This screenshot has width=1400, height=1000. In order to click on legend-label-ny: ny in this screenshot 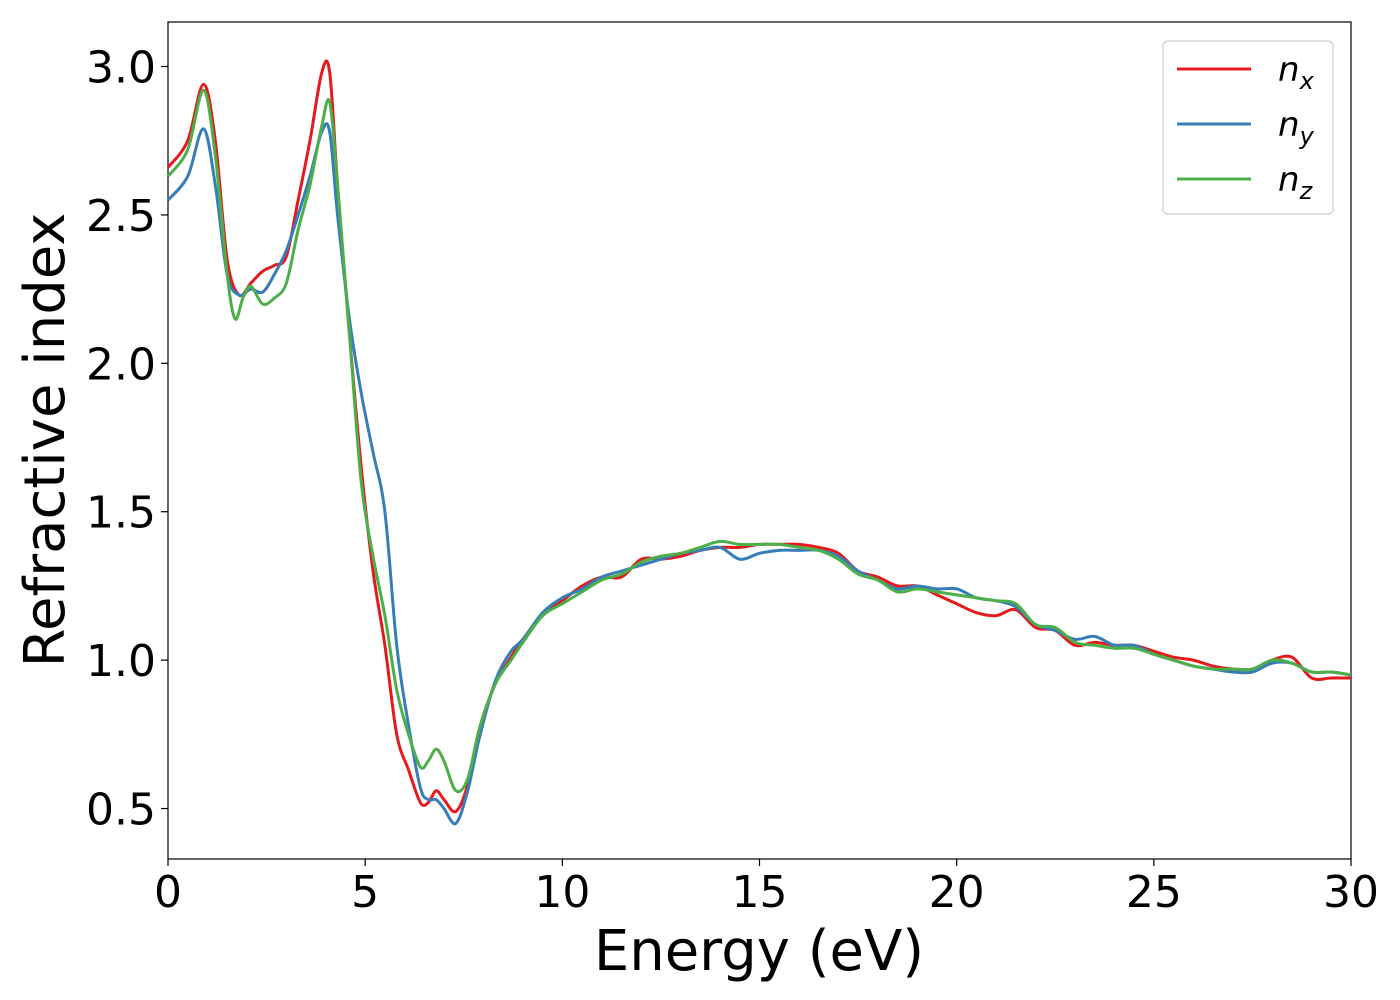, I will do `click(1296, 127)`.